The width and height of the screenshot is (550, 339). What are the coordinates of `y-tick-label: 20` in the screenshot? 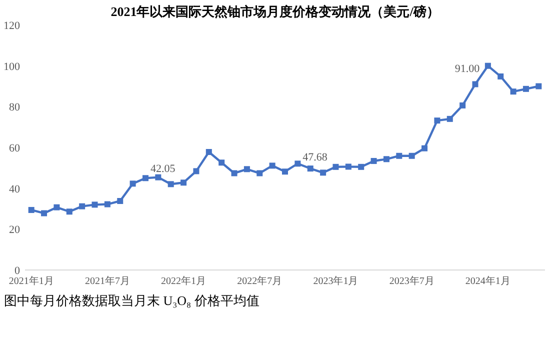 It's located at (14, 230).